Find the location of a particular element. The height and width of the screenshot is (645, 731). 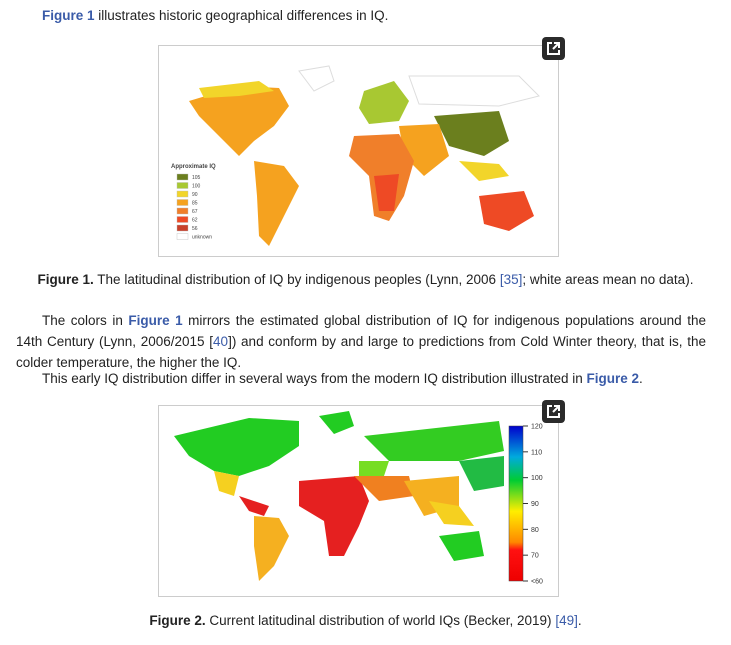

colorbar-tick-label: 90 is located at coordinates (535, 504).